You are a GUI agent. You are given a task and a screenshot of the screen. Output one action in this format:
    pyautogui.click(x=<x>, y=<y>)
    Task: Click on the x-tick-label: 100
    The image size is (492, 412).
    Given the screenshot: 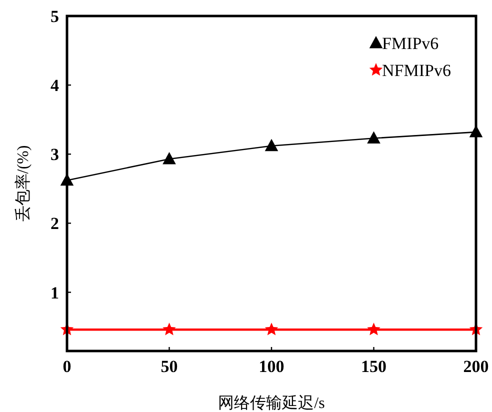 What is the action you would take?
    pyautogui.click(x=271, y=366)
    